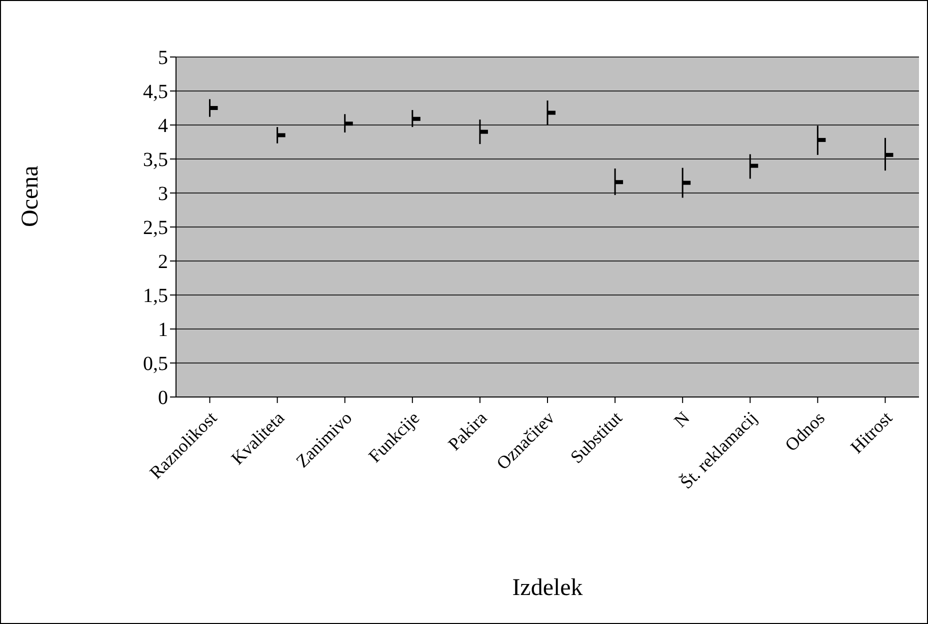  What do you see at coordinates (163, 194) in the screenshot?
I see `y-tick-label: 3` at bounding box center [163, 194].